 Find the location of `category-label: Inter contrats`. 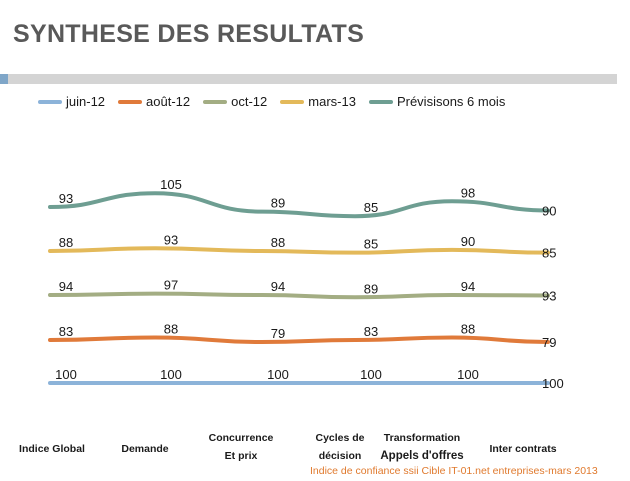

category-label: Inter contrats is located at coordinates (522, 449).